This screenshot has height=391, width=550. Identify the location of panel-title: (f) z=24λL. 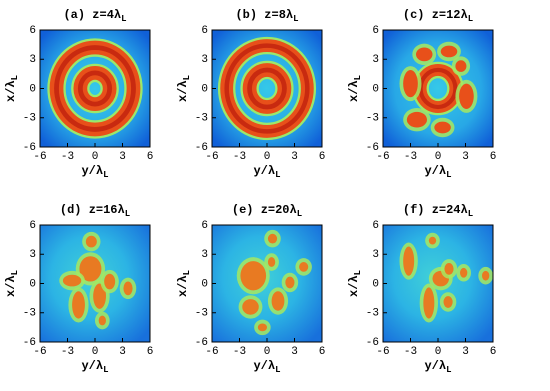
(438, 211).